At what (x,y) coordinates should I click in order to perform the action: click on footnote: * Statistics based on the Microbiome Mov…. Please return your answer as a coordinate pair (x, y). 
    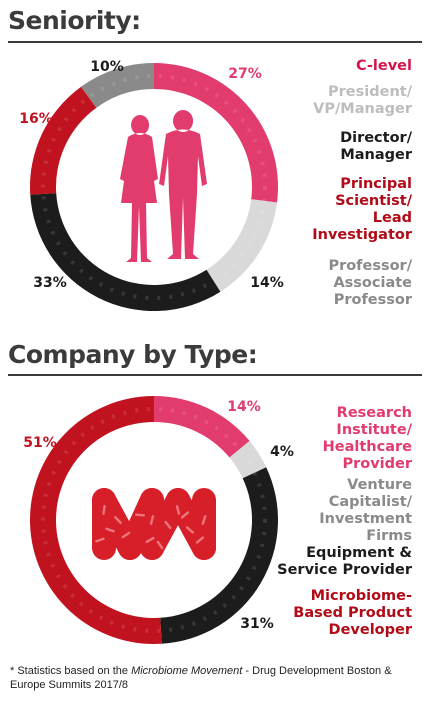
    Looking at the image, I should click on (215, 678).